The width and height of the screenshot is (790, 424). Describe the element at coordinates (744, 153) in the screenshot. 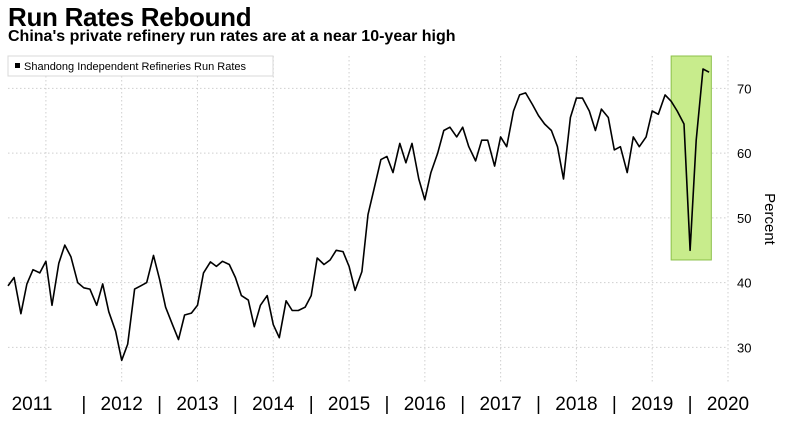

I see `y-tick-label-60: 60` at that location.